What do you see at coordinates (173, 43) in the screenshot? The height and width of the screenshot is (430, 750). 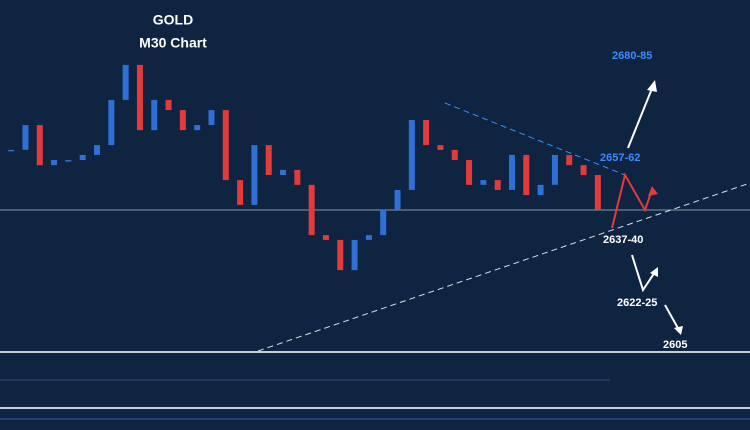 I see `chart-subtitle: M30 Chart` at bounding box center [173, 43].